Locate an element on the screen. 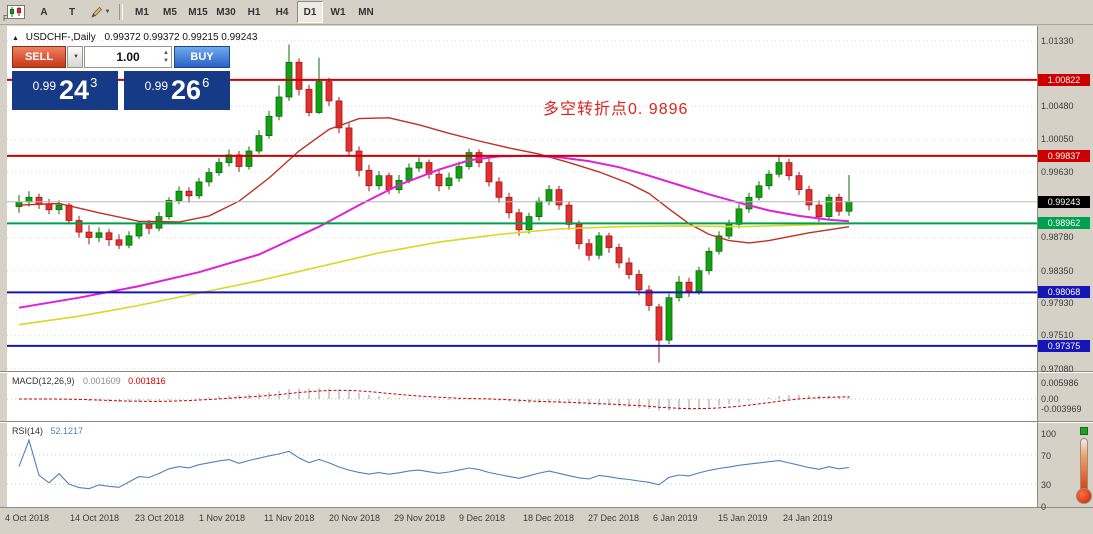 Image resolution: width=1093 pixels, height=534 pixels. macd-label: MACD(12,26,9) 0.001609 0.001816 is located at coordinates (89, 381).